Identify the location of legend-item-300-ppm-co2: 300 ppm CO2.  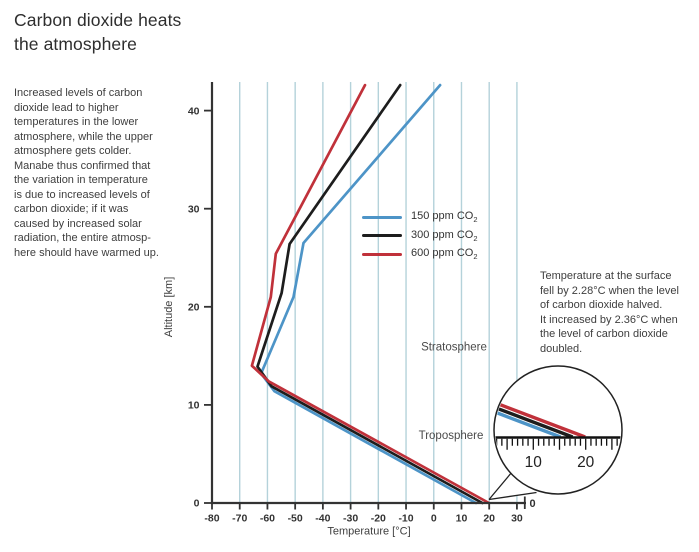
(420, 236).